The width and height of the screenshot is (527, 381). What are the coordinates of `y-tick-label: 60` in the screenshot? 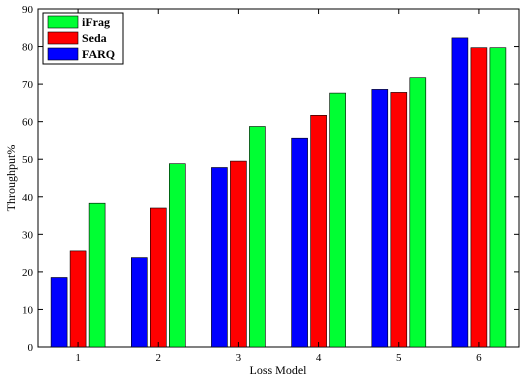 It's located at (28, 123).